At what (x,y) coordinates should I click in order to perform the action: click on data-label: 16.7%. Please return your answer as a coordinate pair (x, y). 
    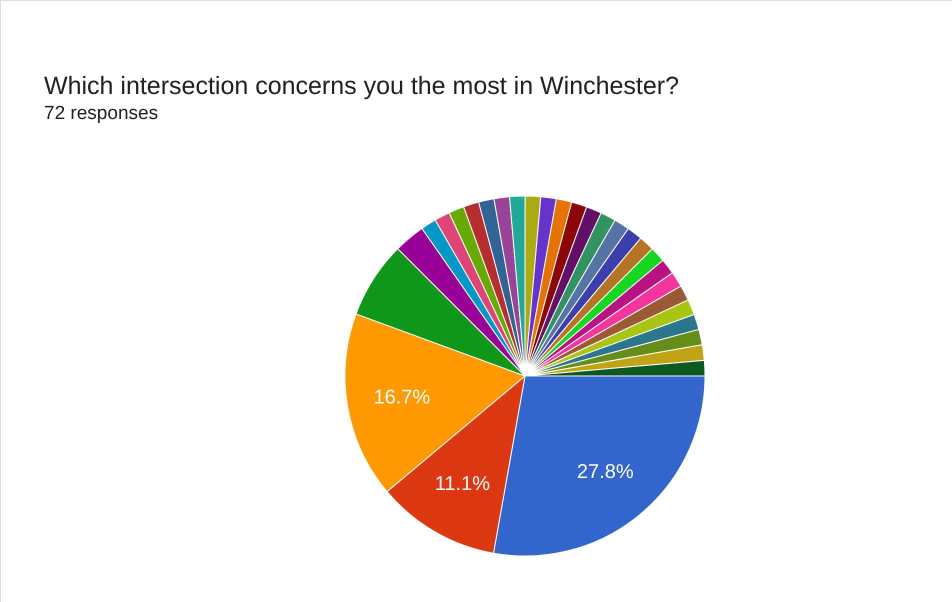
    Looking at the image, I should click on (402, 397).